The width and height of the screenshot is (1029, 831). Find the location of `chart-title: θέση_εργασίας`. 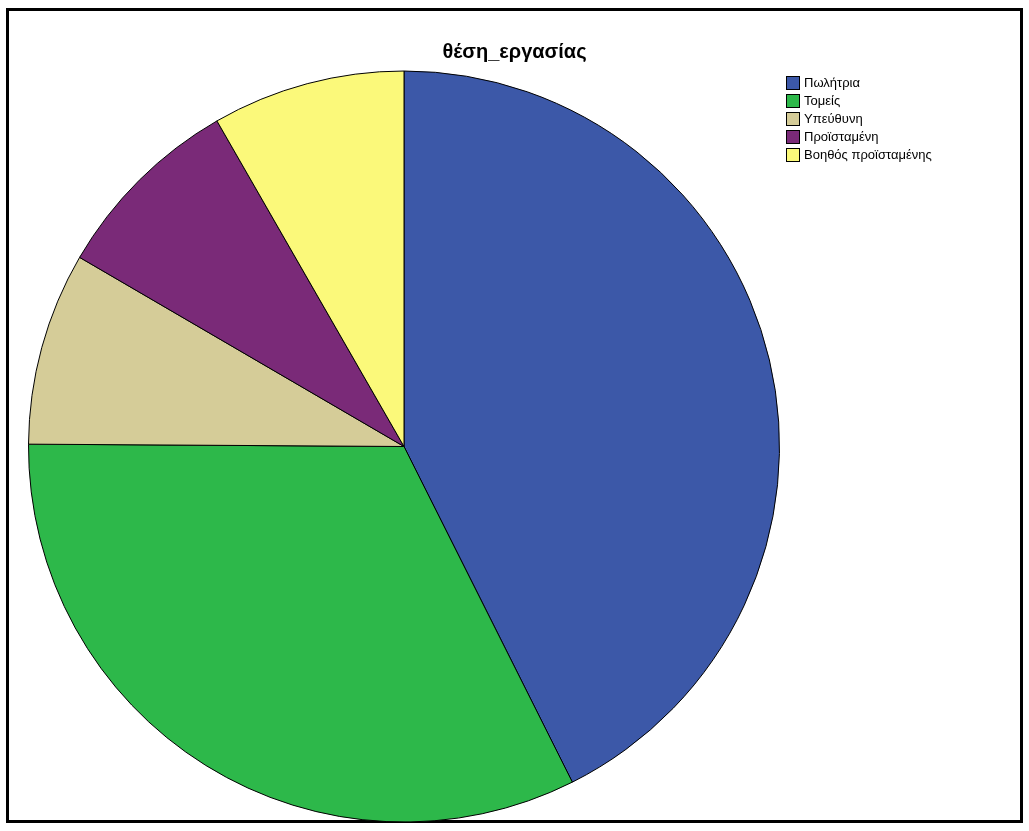

chart-title: θέση_εργασίας is located at coordinates (514, 51).